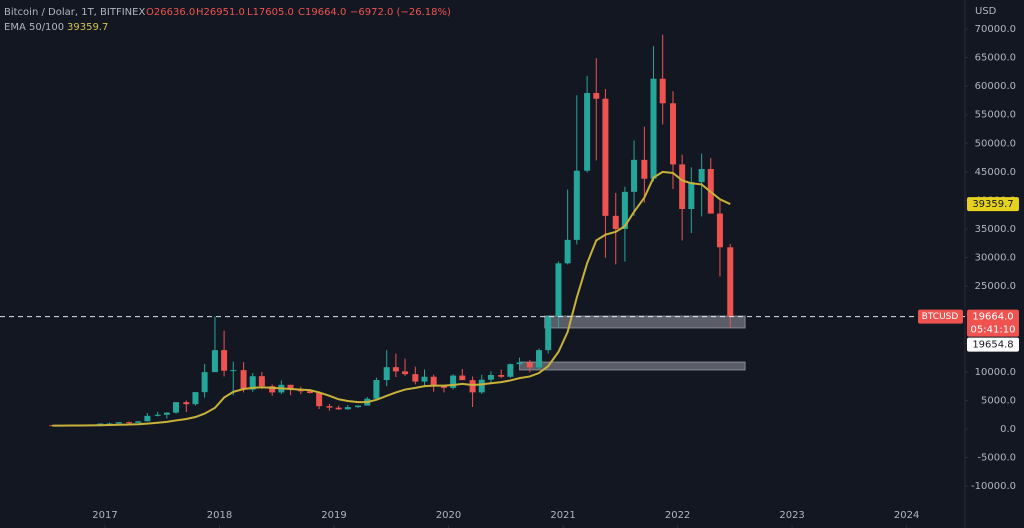 This screenshot has height=528, width=1024. Describe the element at coordinates (170, 12) in the screenshot. I see `ohlc-open: O26636.0` at that location.